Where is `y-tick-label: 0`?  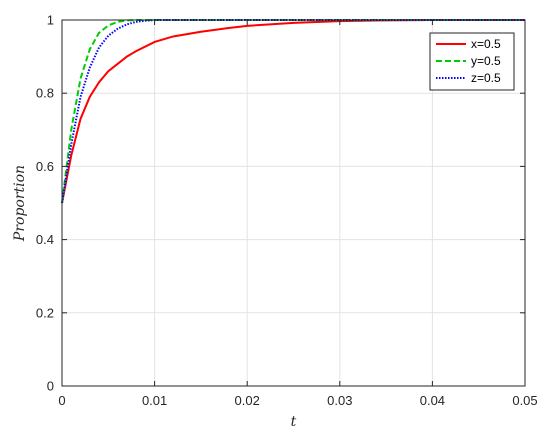
y-tick-label: 0 is located at coordinates (50, 386).